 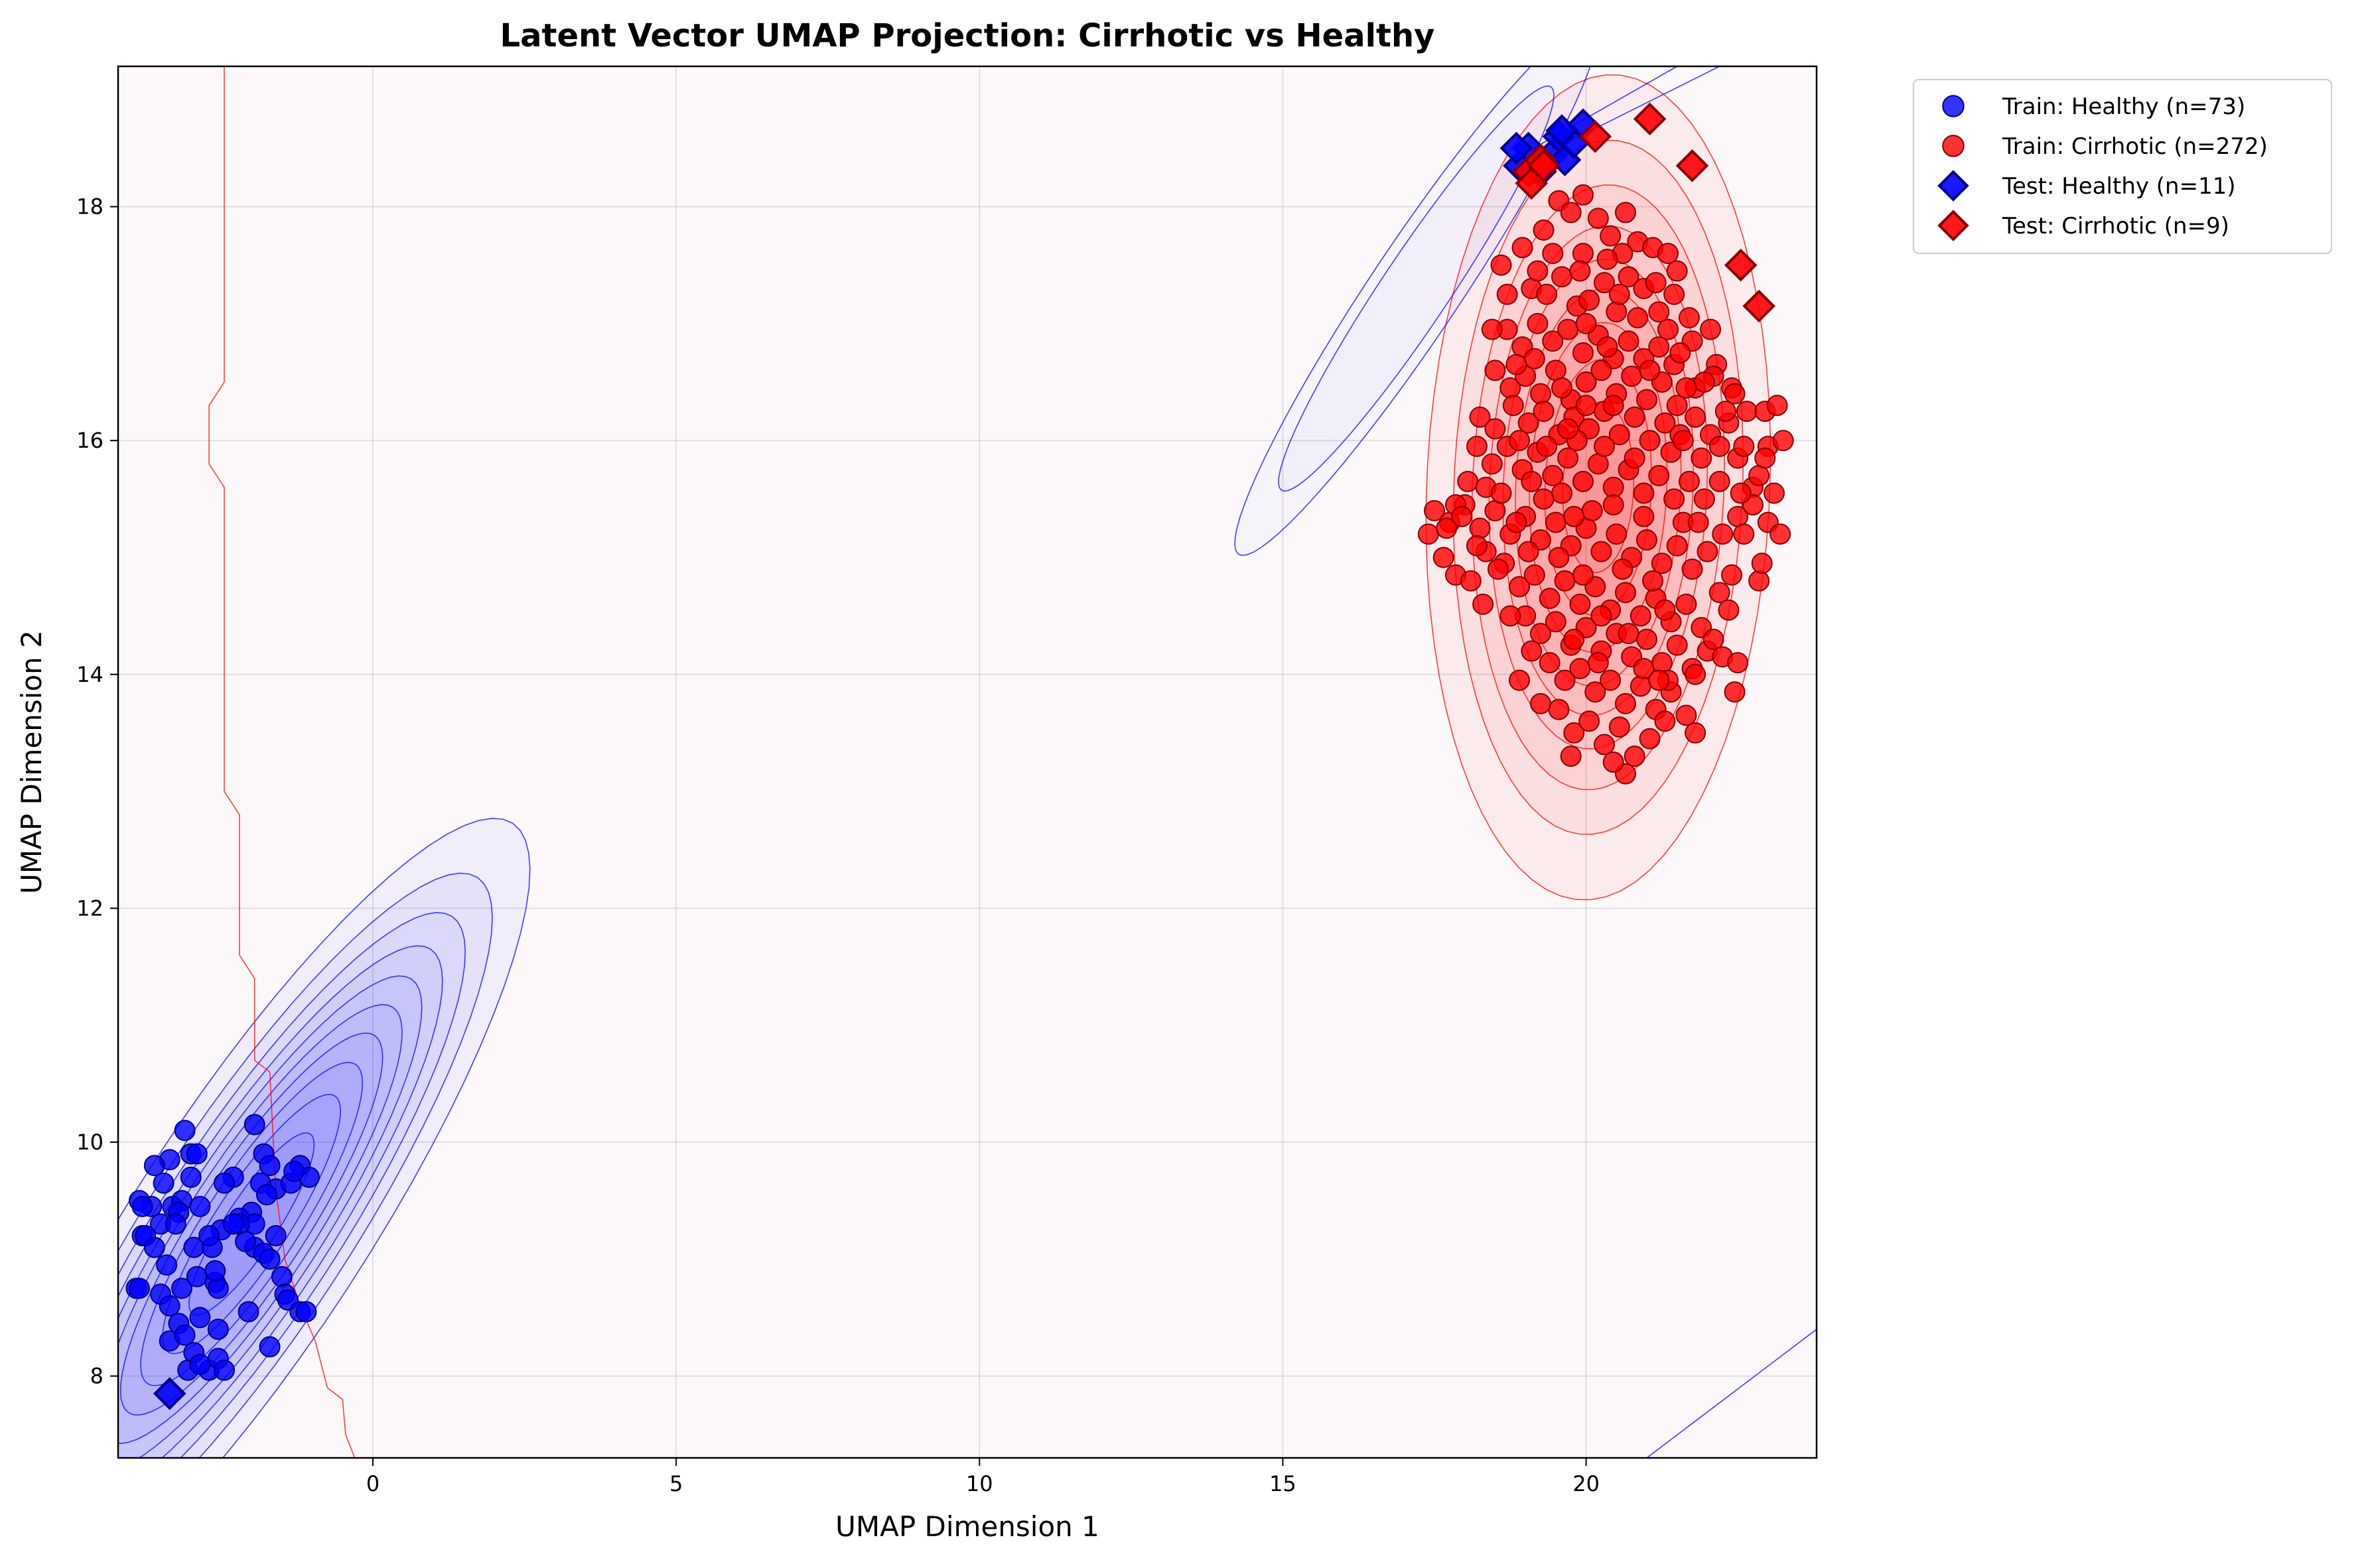 I want to click on legend-marker, so click(x=1953, y=186).